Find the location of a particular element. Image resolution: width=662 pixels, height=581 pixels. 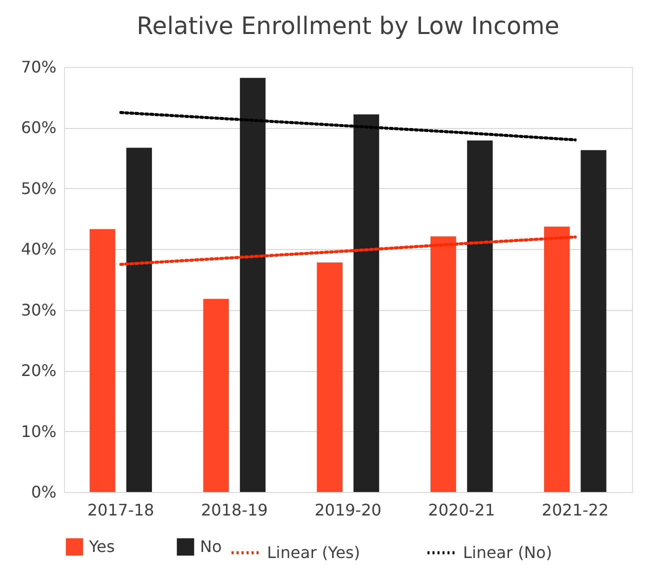

y-tick-label: 0% is located at coordinates (43, 492).